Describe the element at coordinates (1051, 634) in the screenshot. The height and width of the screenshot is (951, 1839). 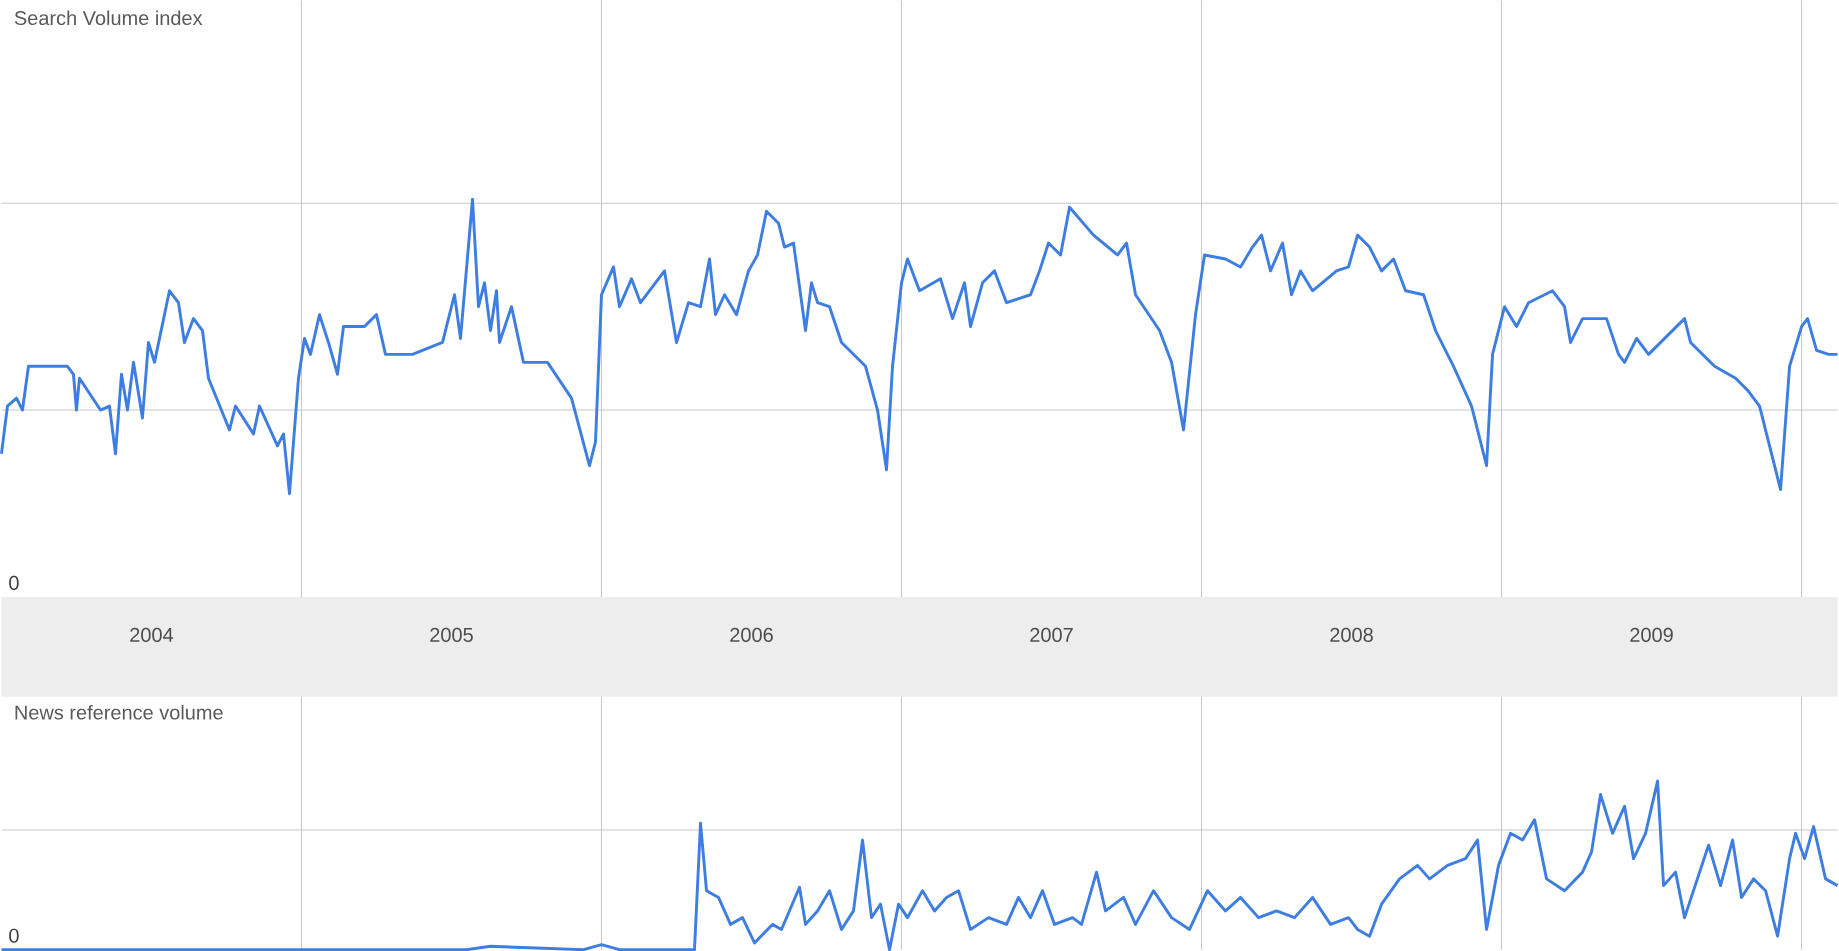
I see `x-tick-label: 2007` at that location.